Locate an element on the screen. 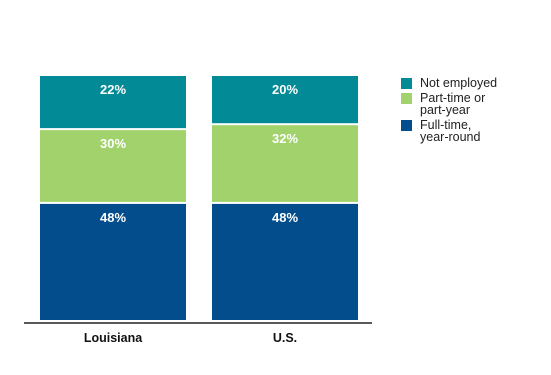  data-label-louisiana-full-time-year-round: 48% is located at coordinates (113, 217).